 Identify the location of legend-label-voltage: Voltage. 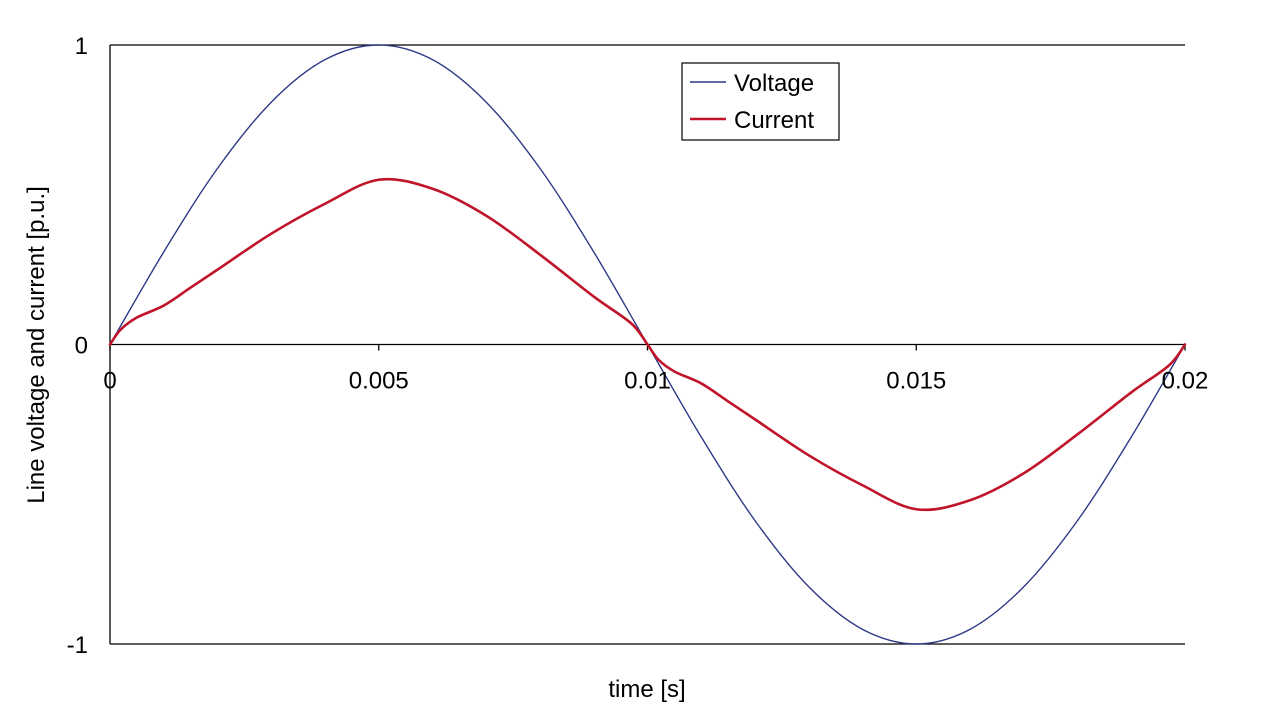
(774, 83).